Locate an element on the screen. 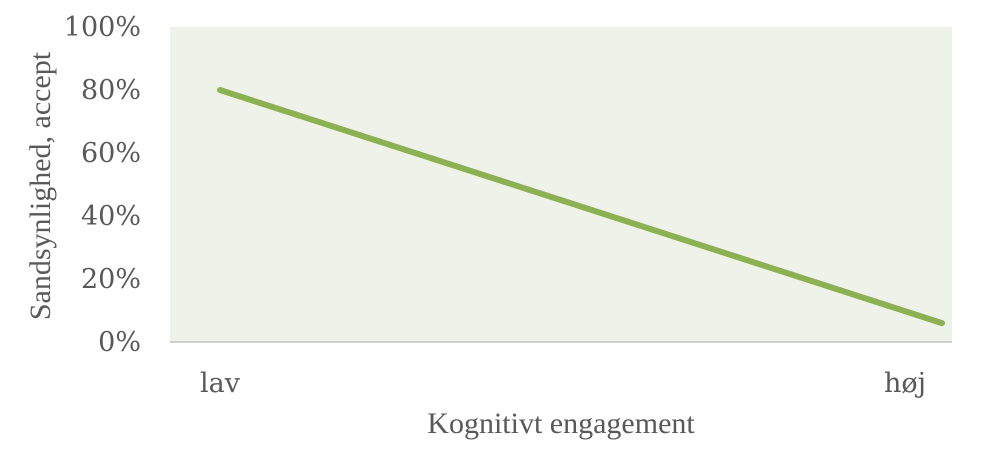  y-axis-ticks: 0% 20% 40% 60% 80% 100% is located at coordinates (102, 185).